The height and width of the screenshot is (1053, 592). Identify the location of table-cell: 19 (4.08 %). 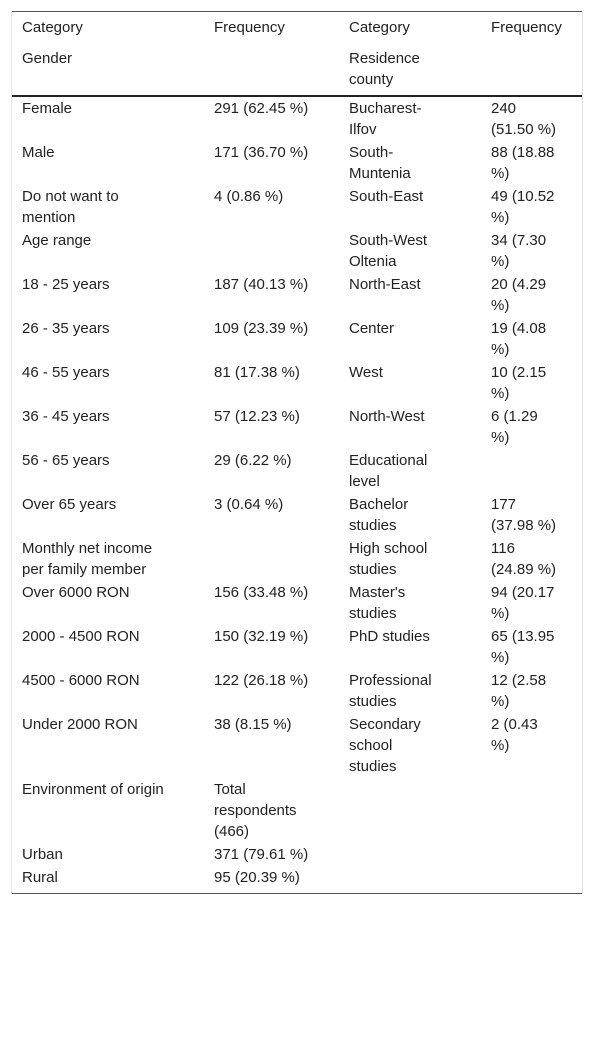
(519, 339).